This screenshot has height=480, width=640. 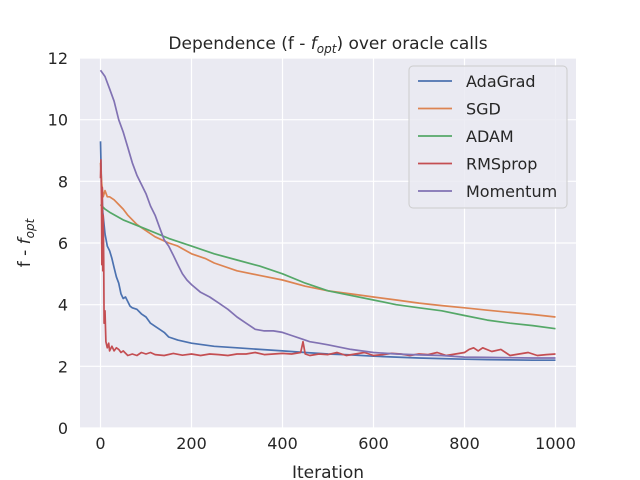 I want to click on legend-label-rmsprop: RMSprop, so click(x=501, y=164).